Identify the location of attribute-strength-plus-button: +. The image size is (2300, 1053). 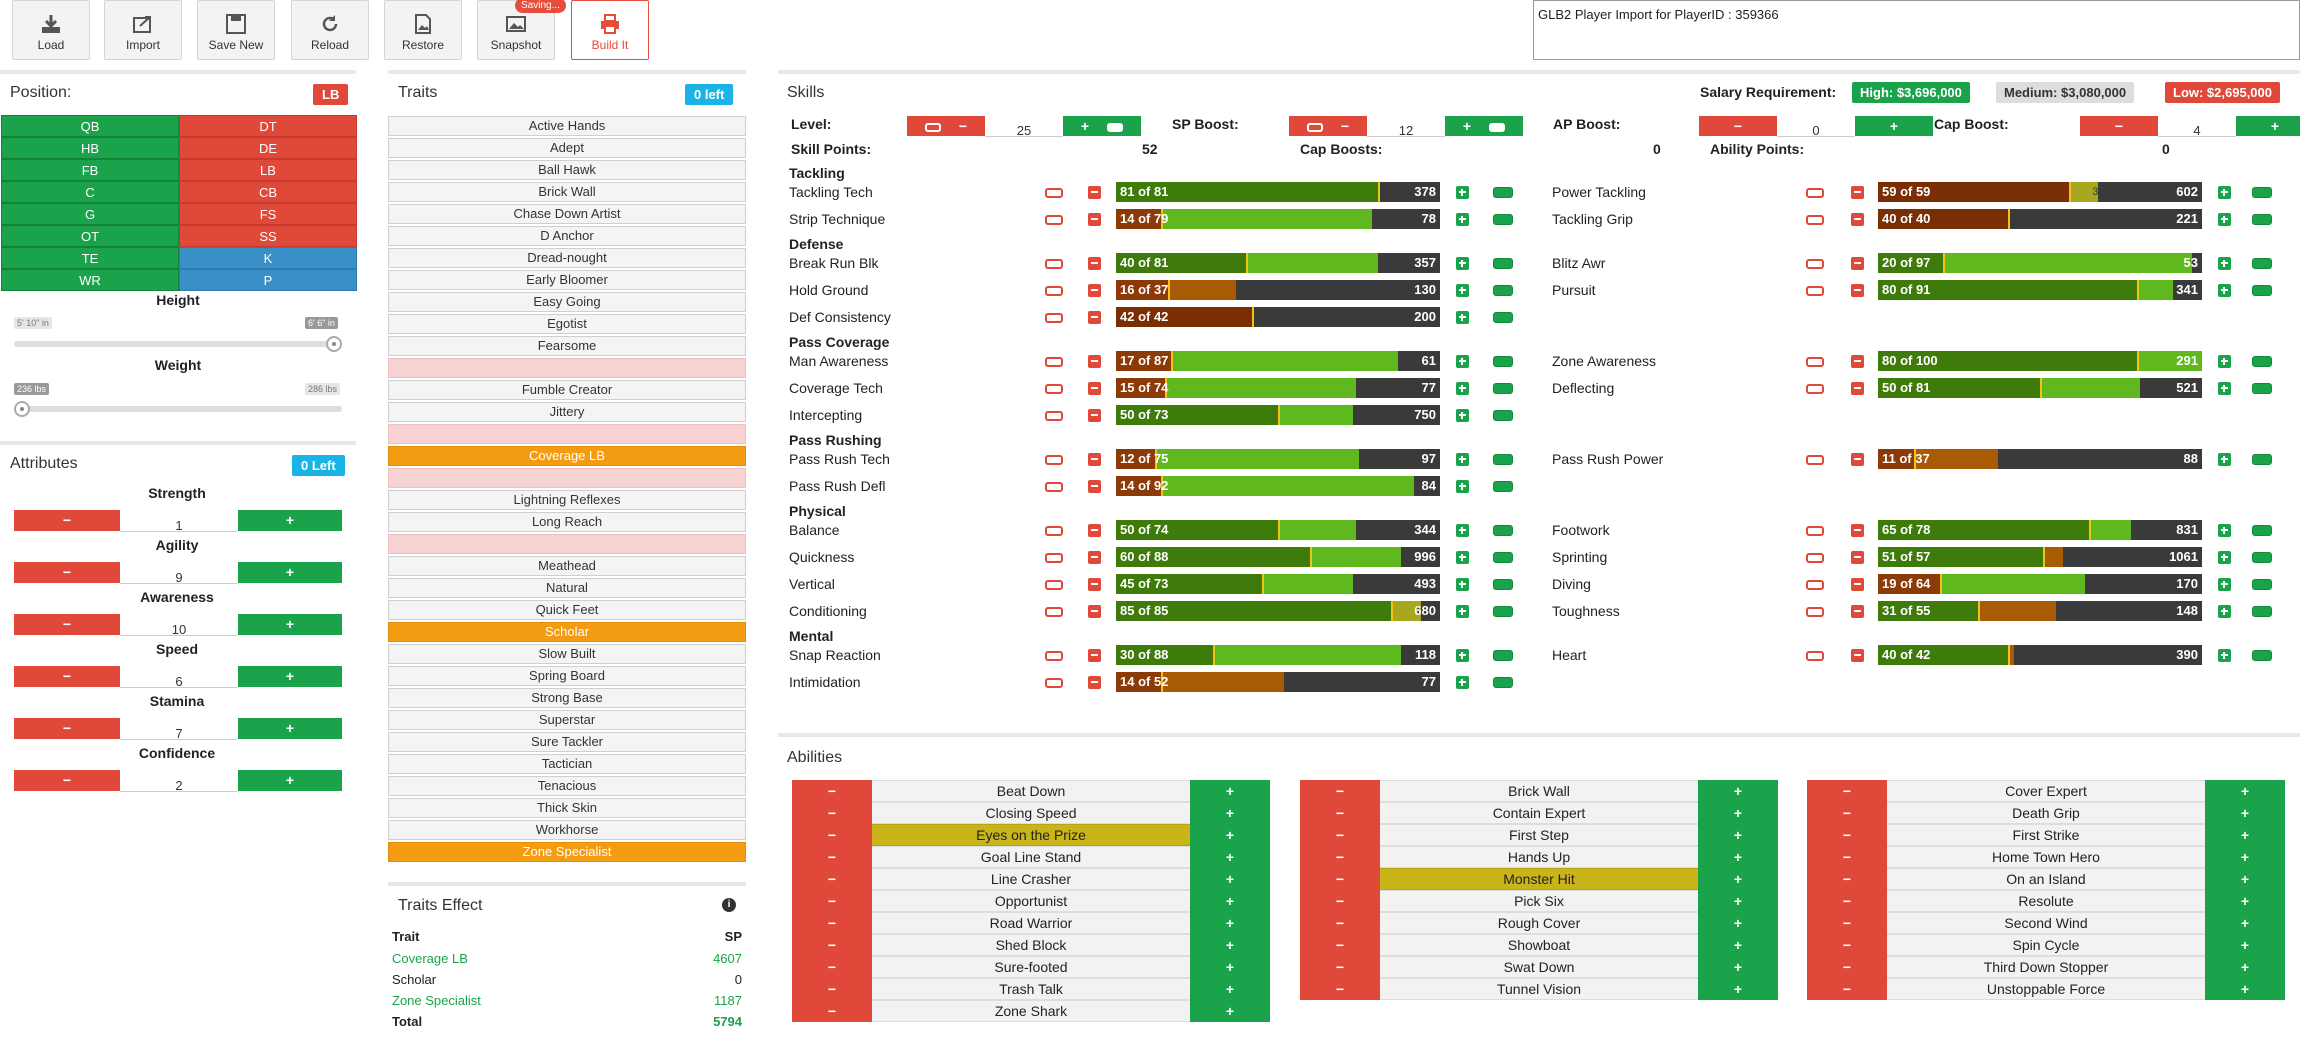
(290, 520).